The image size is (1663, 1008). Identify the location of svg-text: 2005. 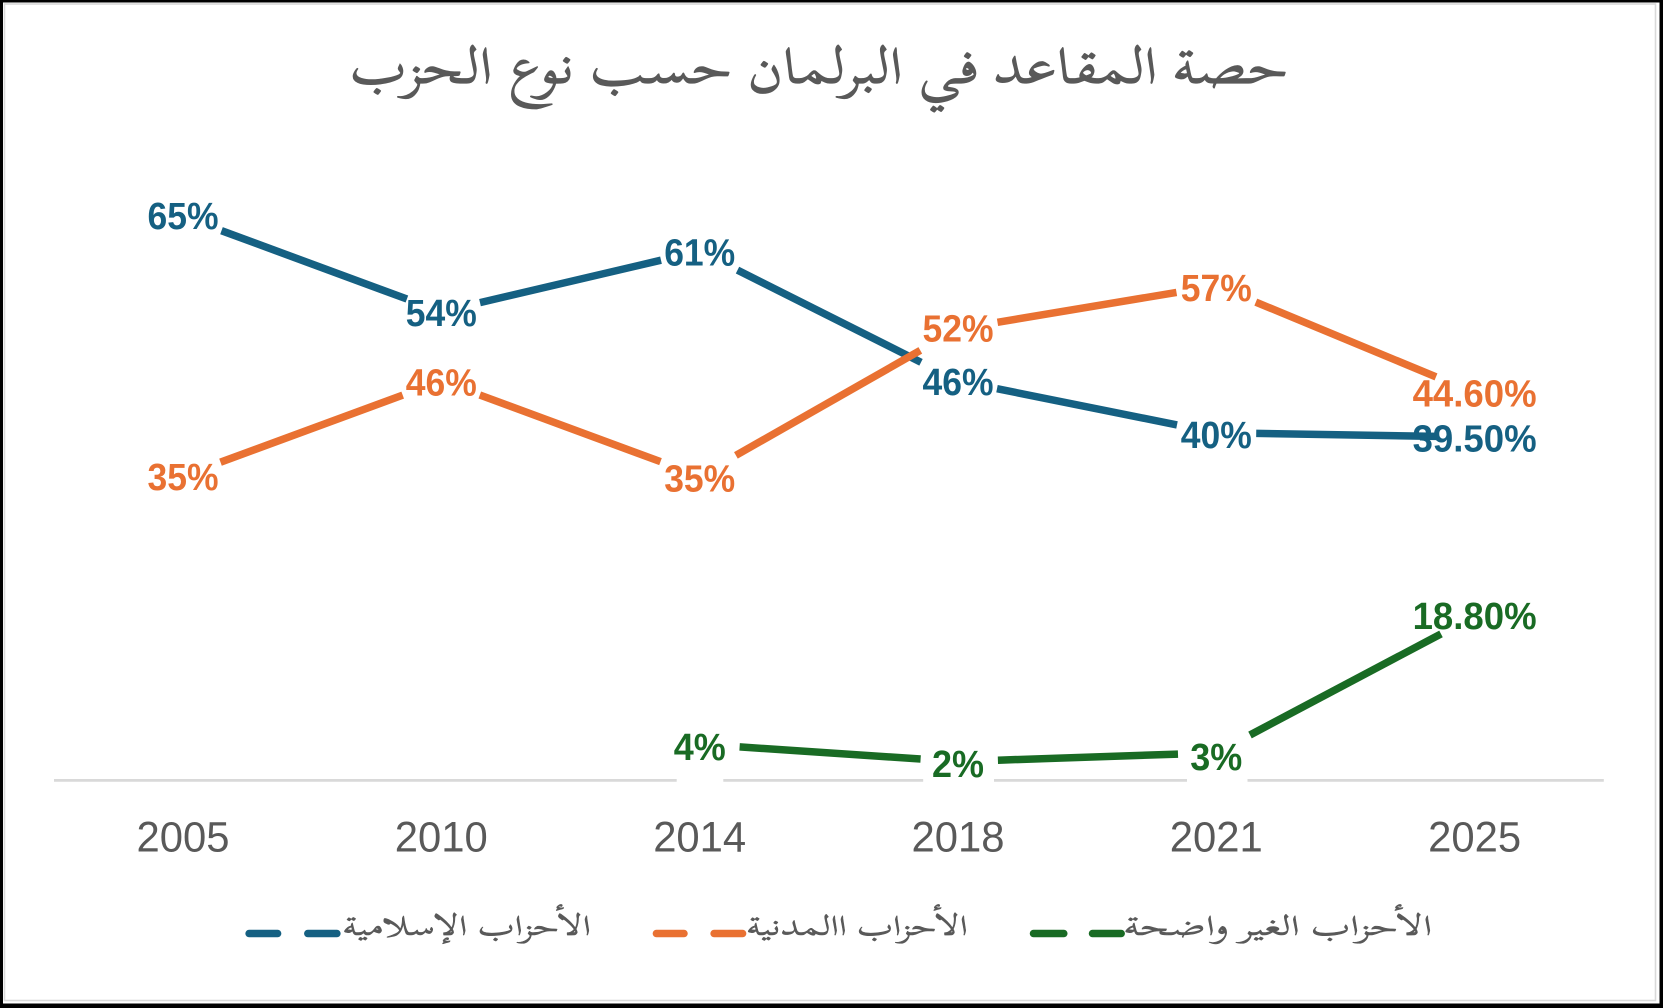
(183, 838).